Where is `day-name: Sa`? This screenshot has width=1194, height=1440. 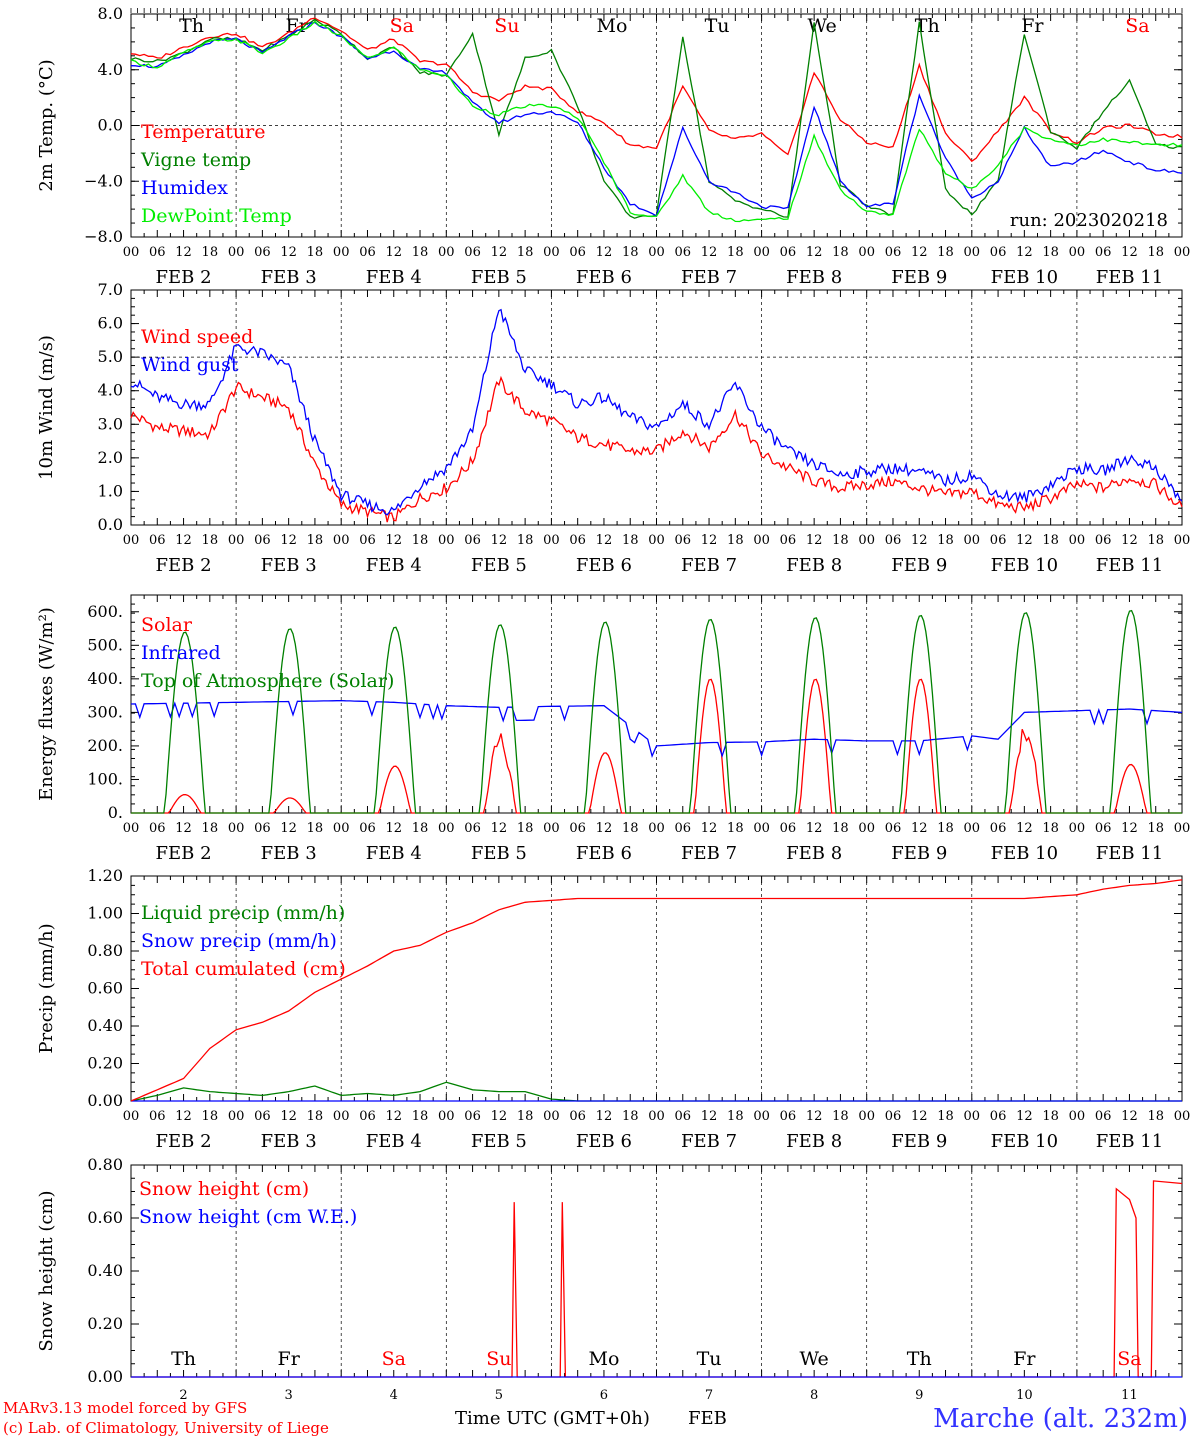
day-name: Sa is located at coordinates (1129, 1359).